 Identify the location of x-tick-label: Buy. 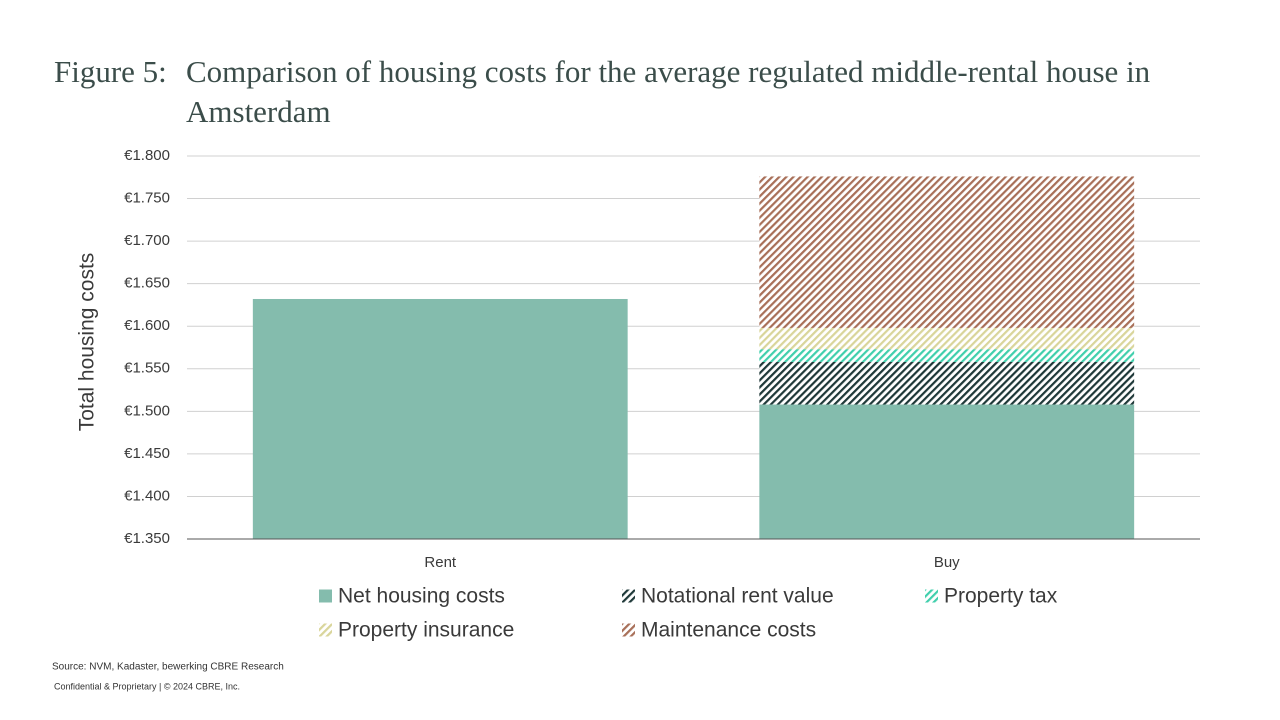
(947, 562).